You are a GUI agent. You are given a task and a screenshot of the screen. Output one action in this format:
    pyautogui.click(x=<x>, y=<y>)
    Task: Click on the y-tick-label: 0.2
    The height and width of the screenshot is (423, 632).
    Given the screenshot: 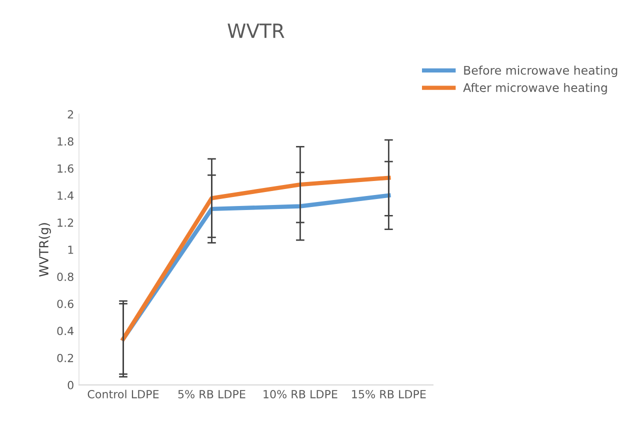 What is the action you would take?
    pyautogui.click(x=65, y=358)
    